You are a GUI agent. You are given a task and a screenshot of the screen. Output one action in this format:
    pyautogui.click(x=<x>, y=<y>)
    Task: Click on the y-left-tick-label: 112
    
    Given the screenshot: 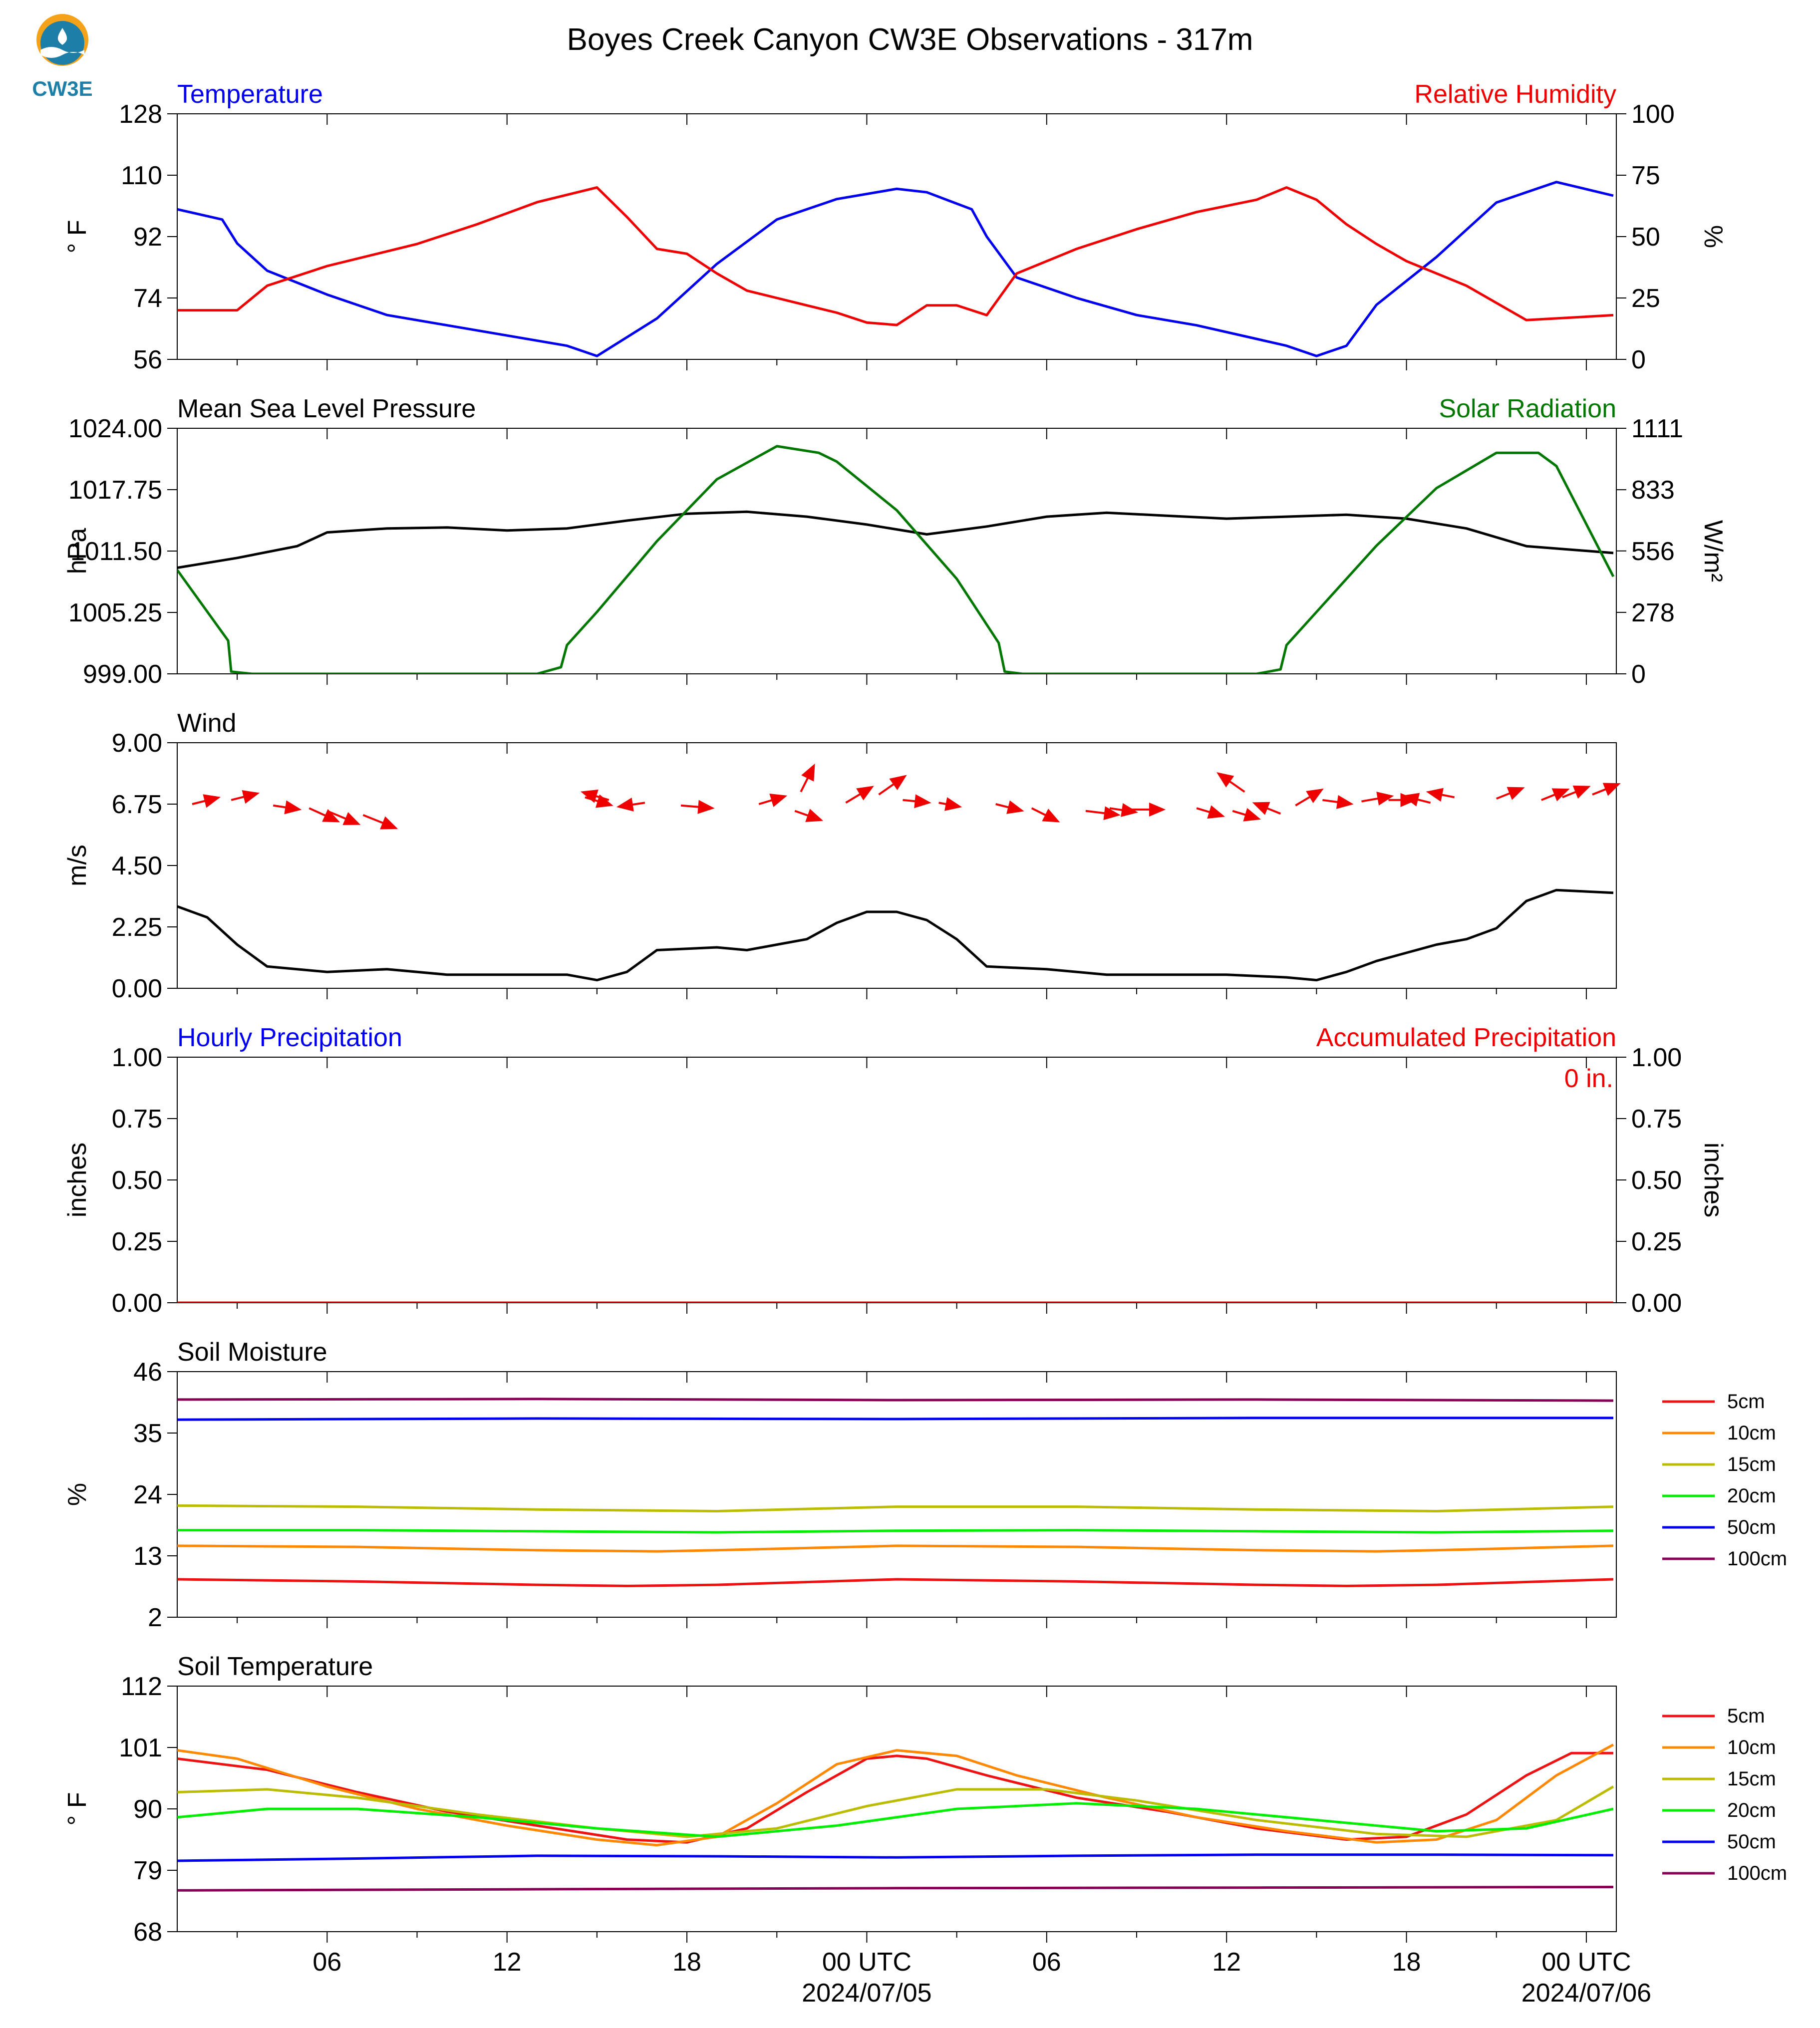 What is the action you would take?
    pyautogui.click(x=141, y=1686)
    